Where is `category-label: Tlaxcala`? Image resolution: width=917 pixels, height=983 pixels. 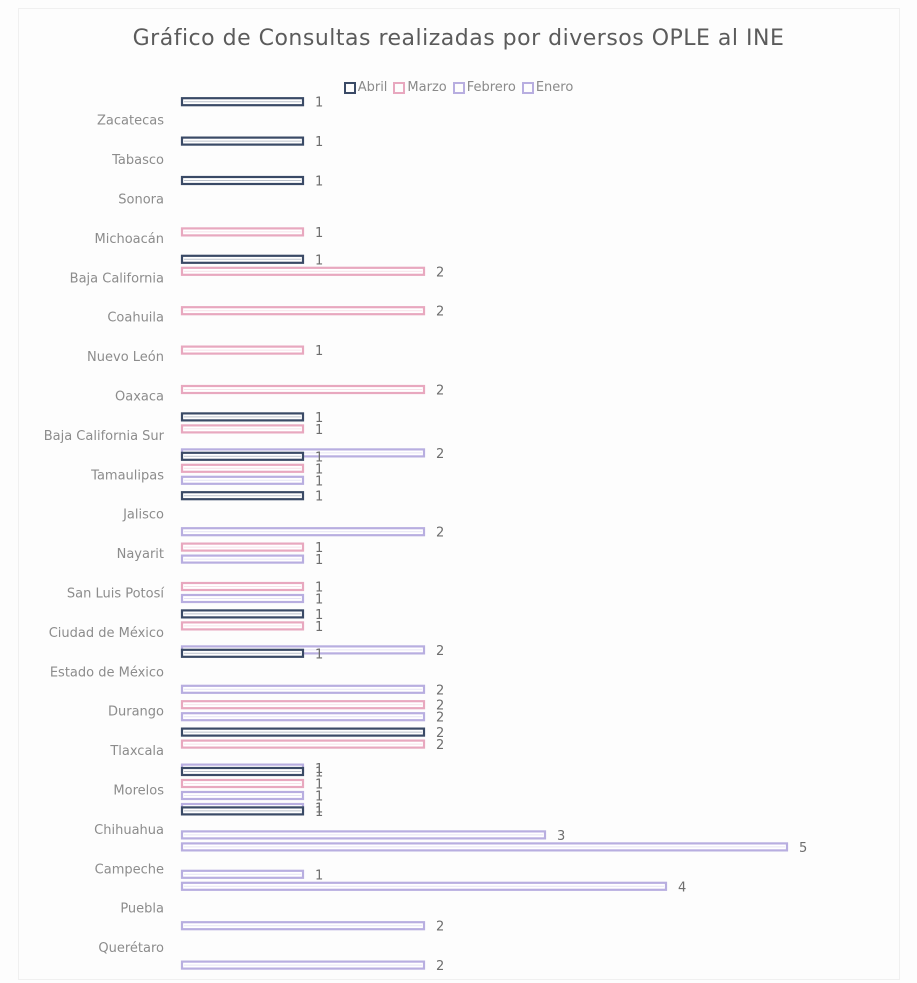
category-label: Tlaxcala is located at coordinates (136, 751).